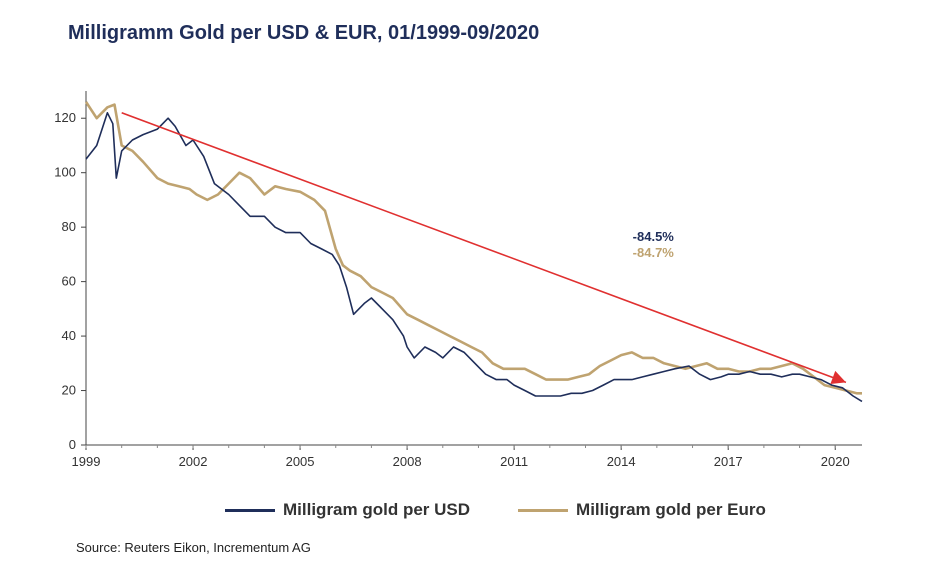 This screenshot has width=936, height=584. I want to click on y-tick-label: 80, so click(69, 226).